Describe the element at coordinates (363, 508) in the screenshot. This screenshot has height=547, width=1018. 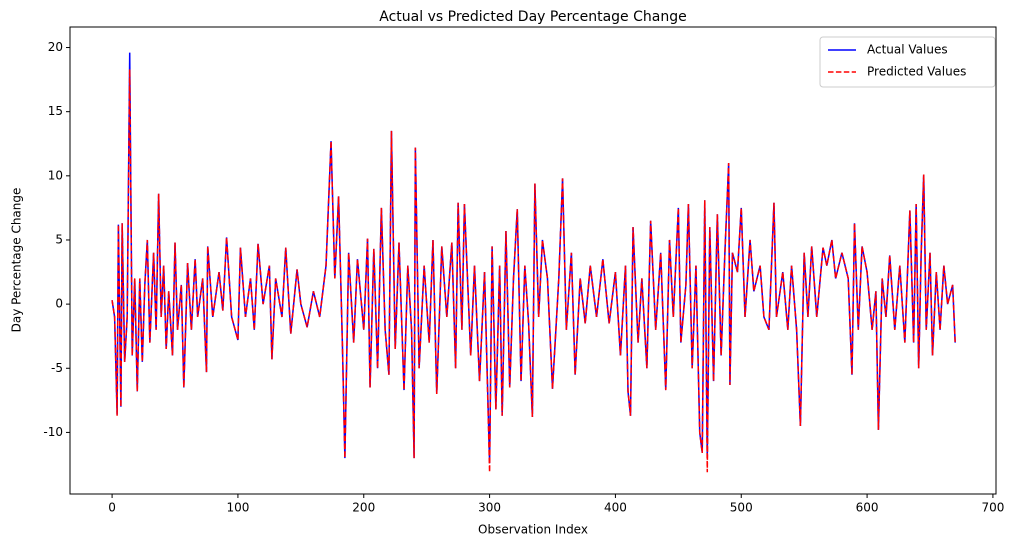
I see `x-tick-label: 200` at that location.